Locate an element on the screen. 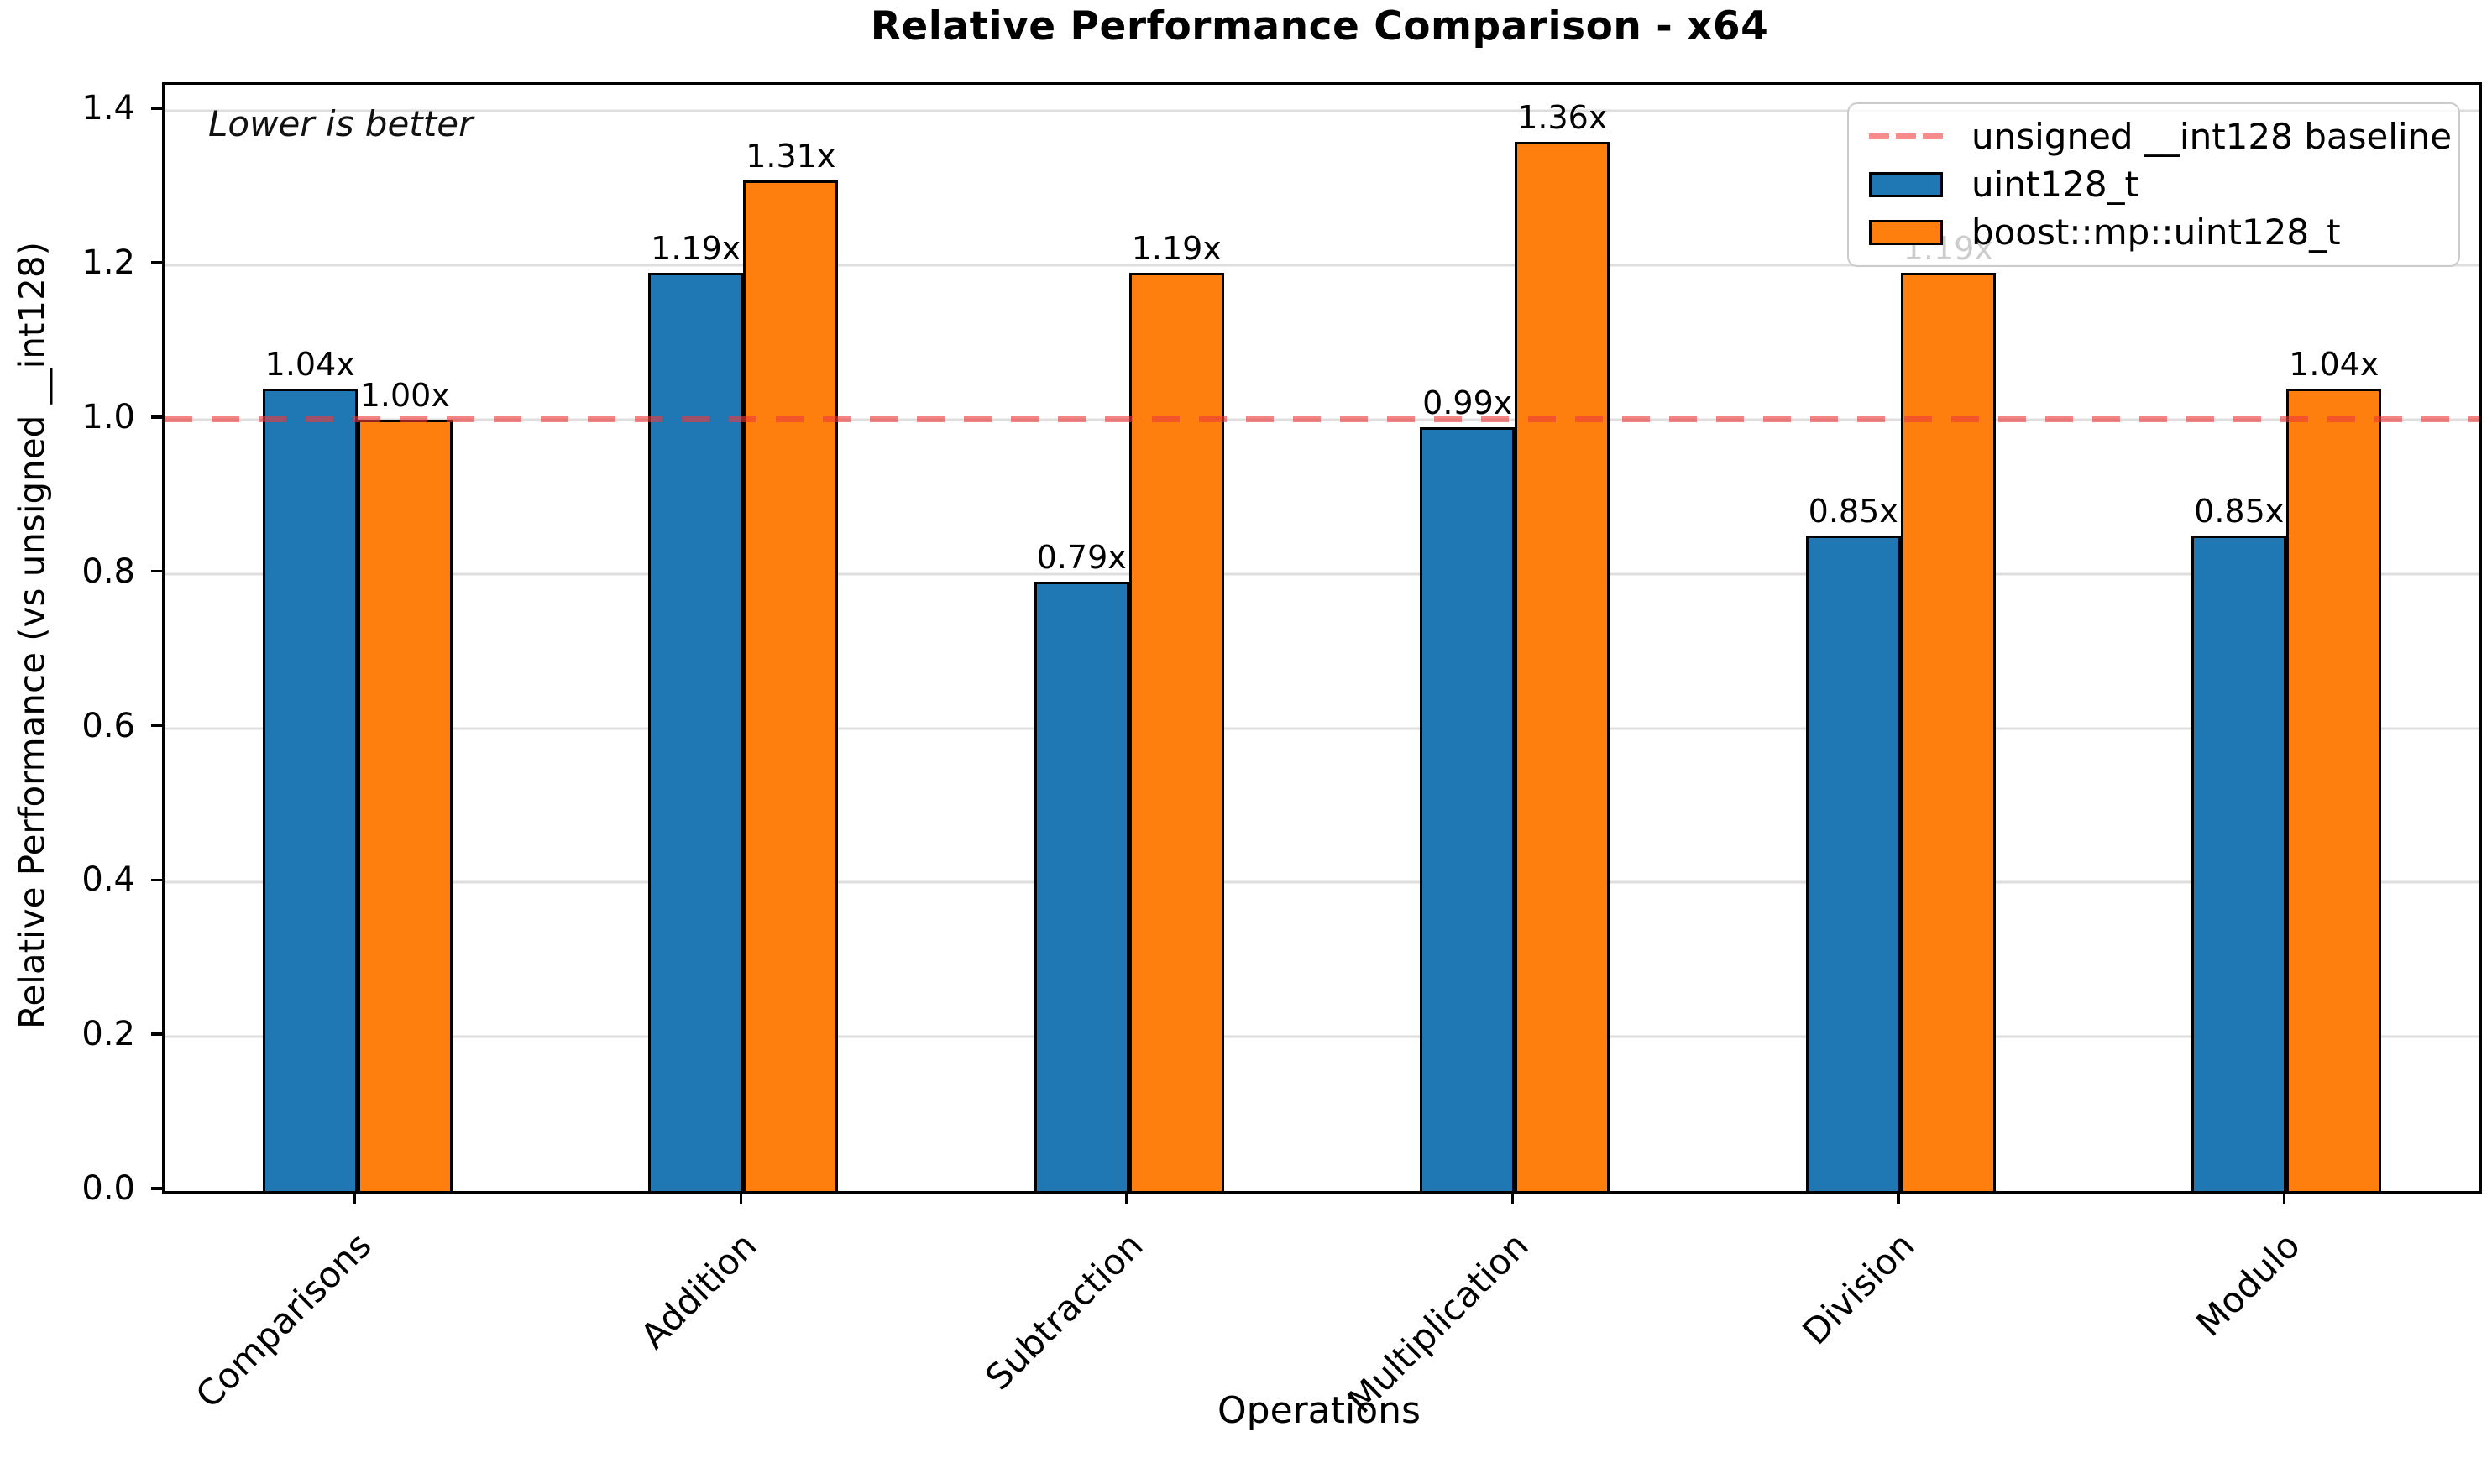 This screenshot has width=2492, height=1484. legend-label-baseline: unsigned __int128 baseline is located at coordinates (2212, 136).